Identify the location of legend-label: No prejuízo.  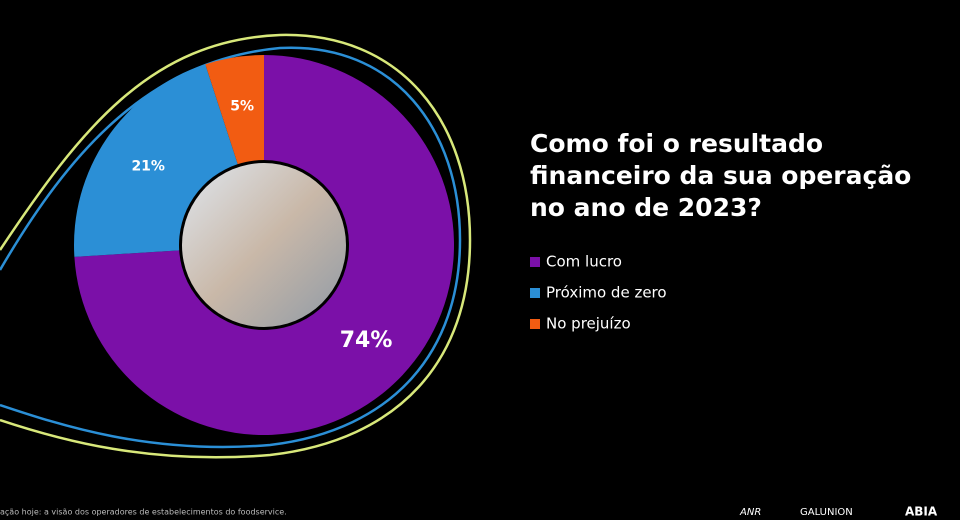
(588, 324).